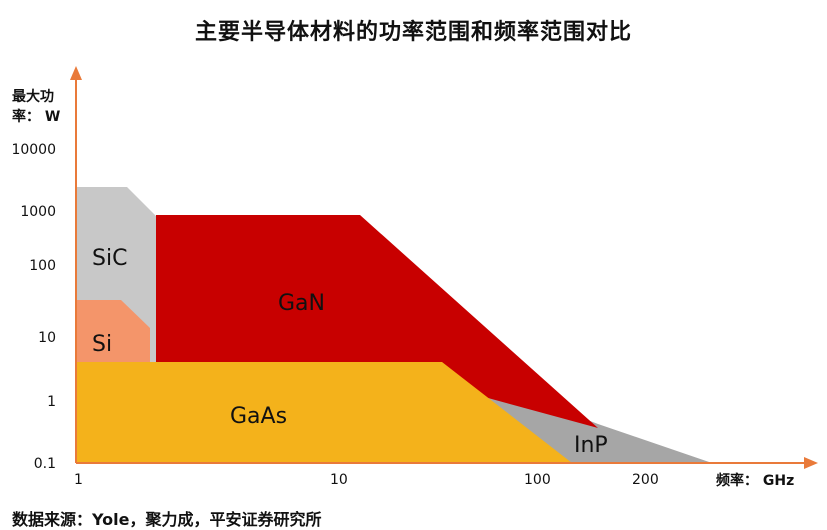  I want to click on y-tick-10: 10, so click(47, 338).